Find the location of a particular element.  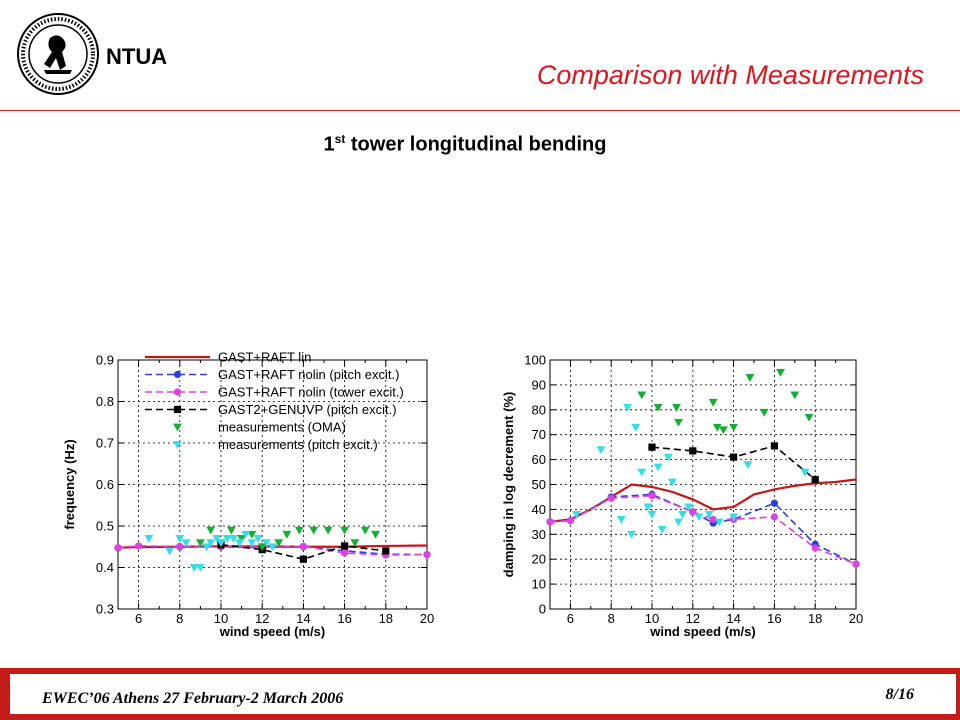

y-tick-label: 60 is located at coordinates (539, 459).